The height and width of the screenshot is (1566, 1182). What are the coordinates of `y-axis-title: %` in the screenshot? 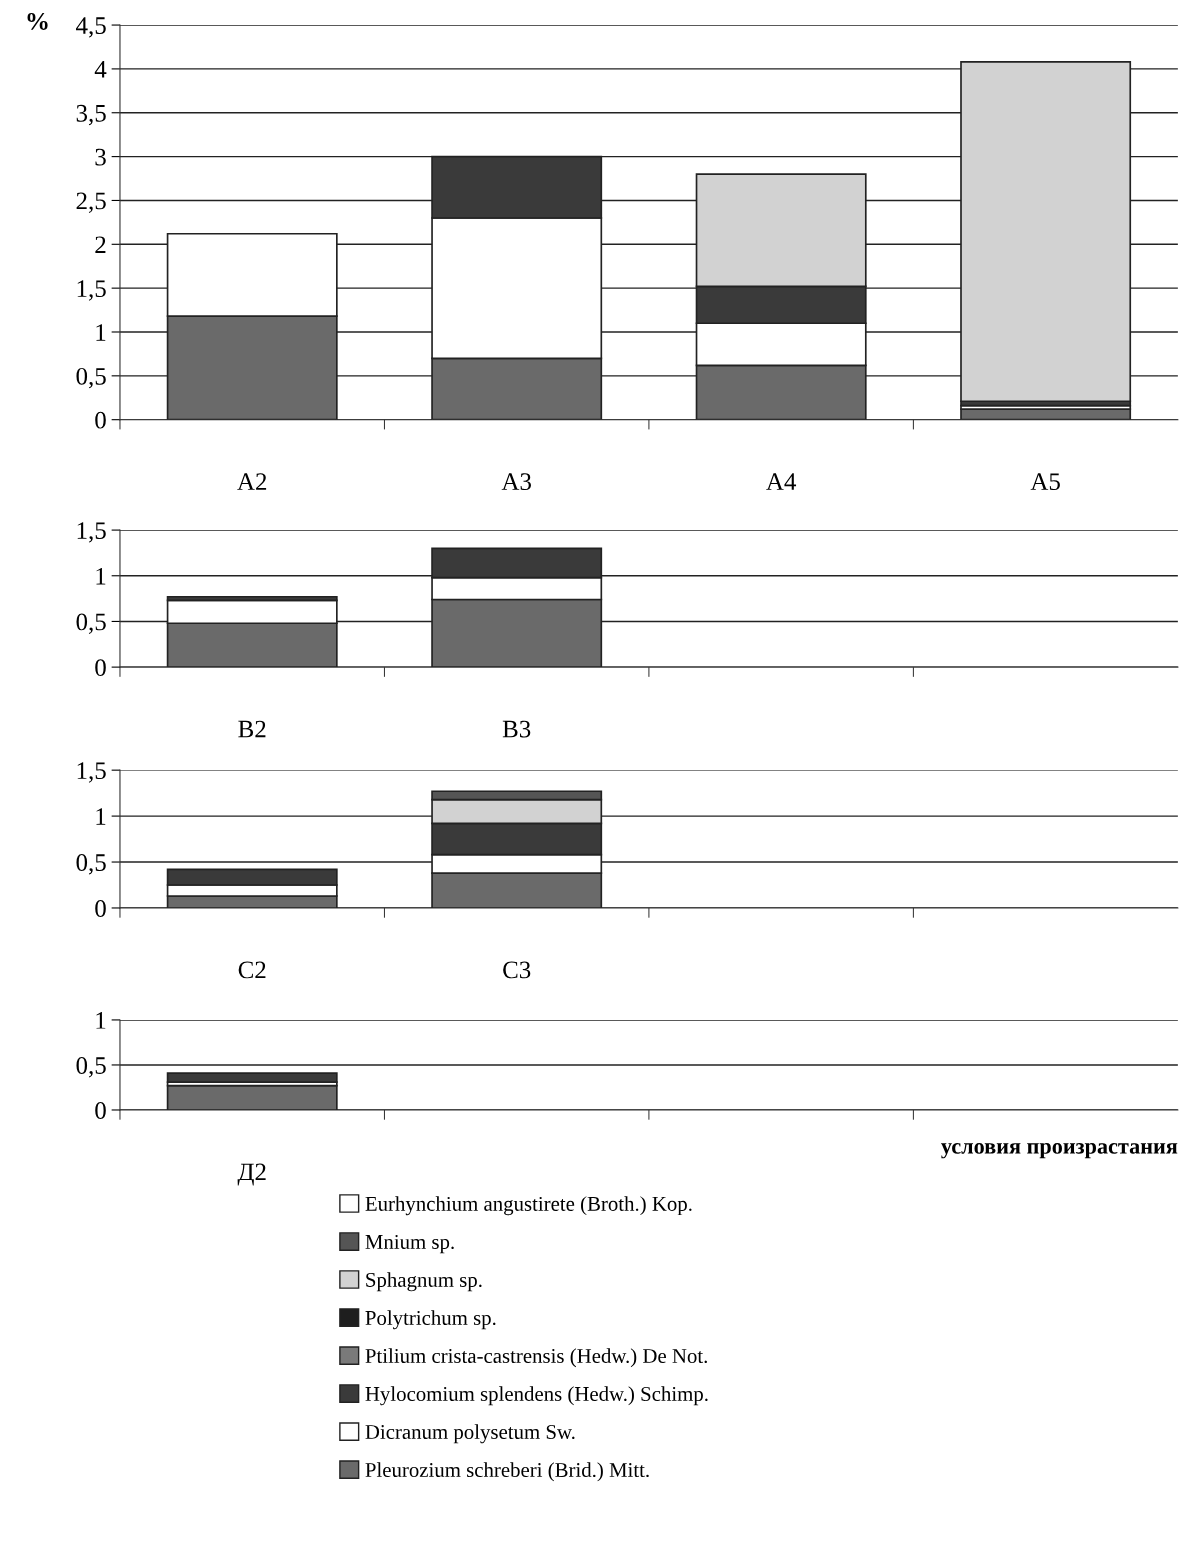 It's located at (37, 21).